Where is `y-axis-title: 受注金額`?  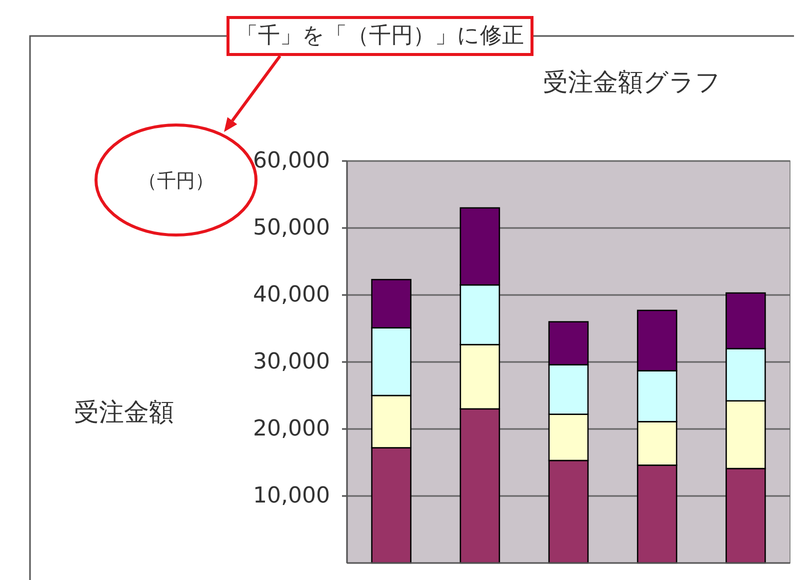
y-axis-title: 受注金額 is located at coordinates (124, 412).